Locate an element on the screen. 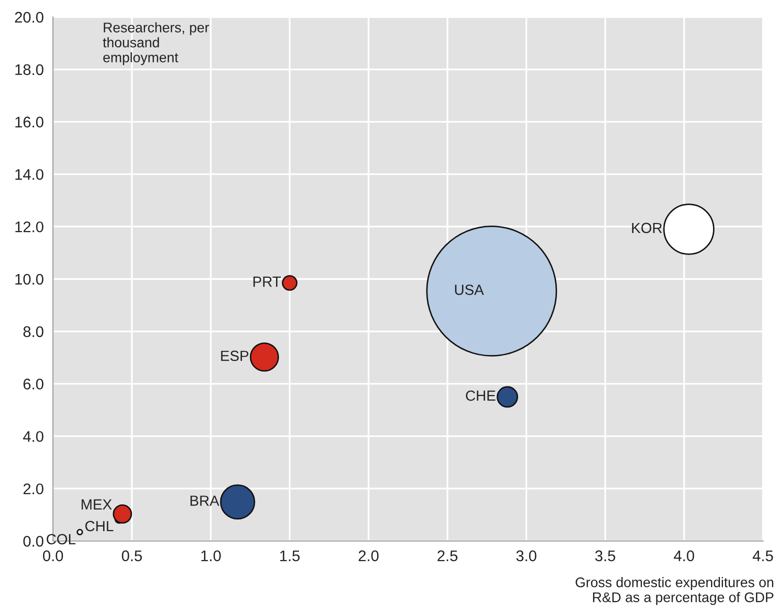 This screenshot has width=778, height=608. y-tick-label: 18.0 is located at coordinates (29, 70).